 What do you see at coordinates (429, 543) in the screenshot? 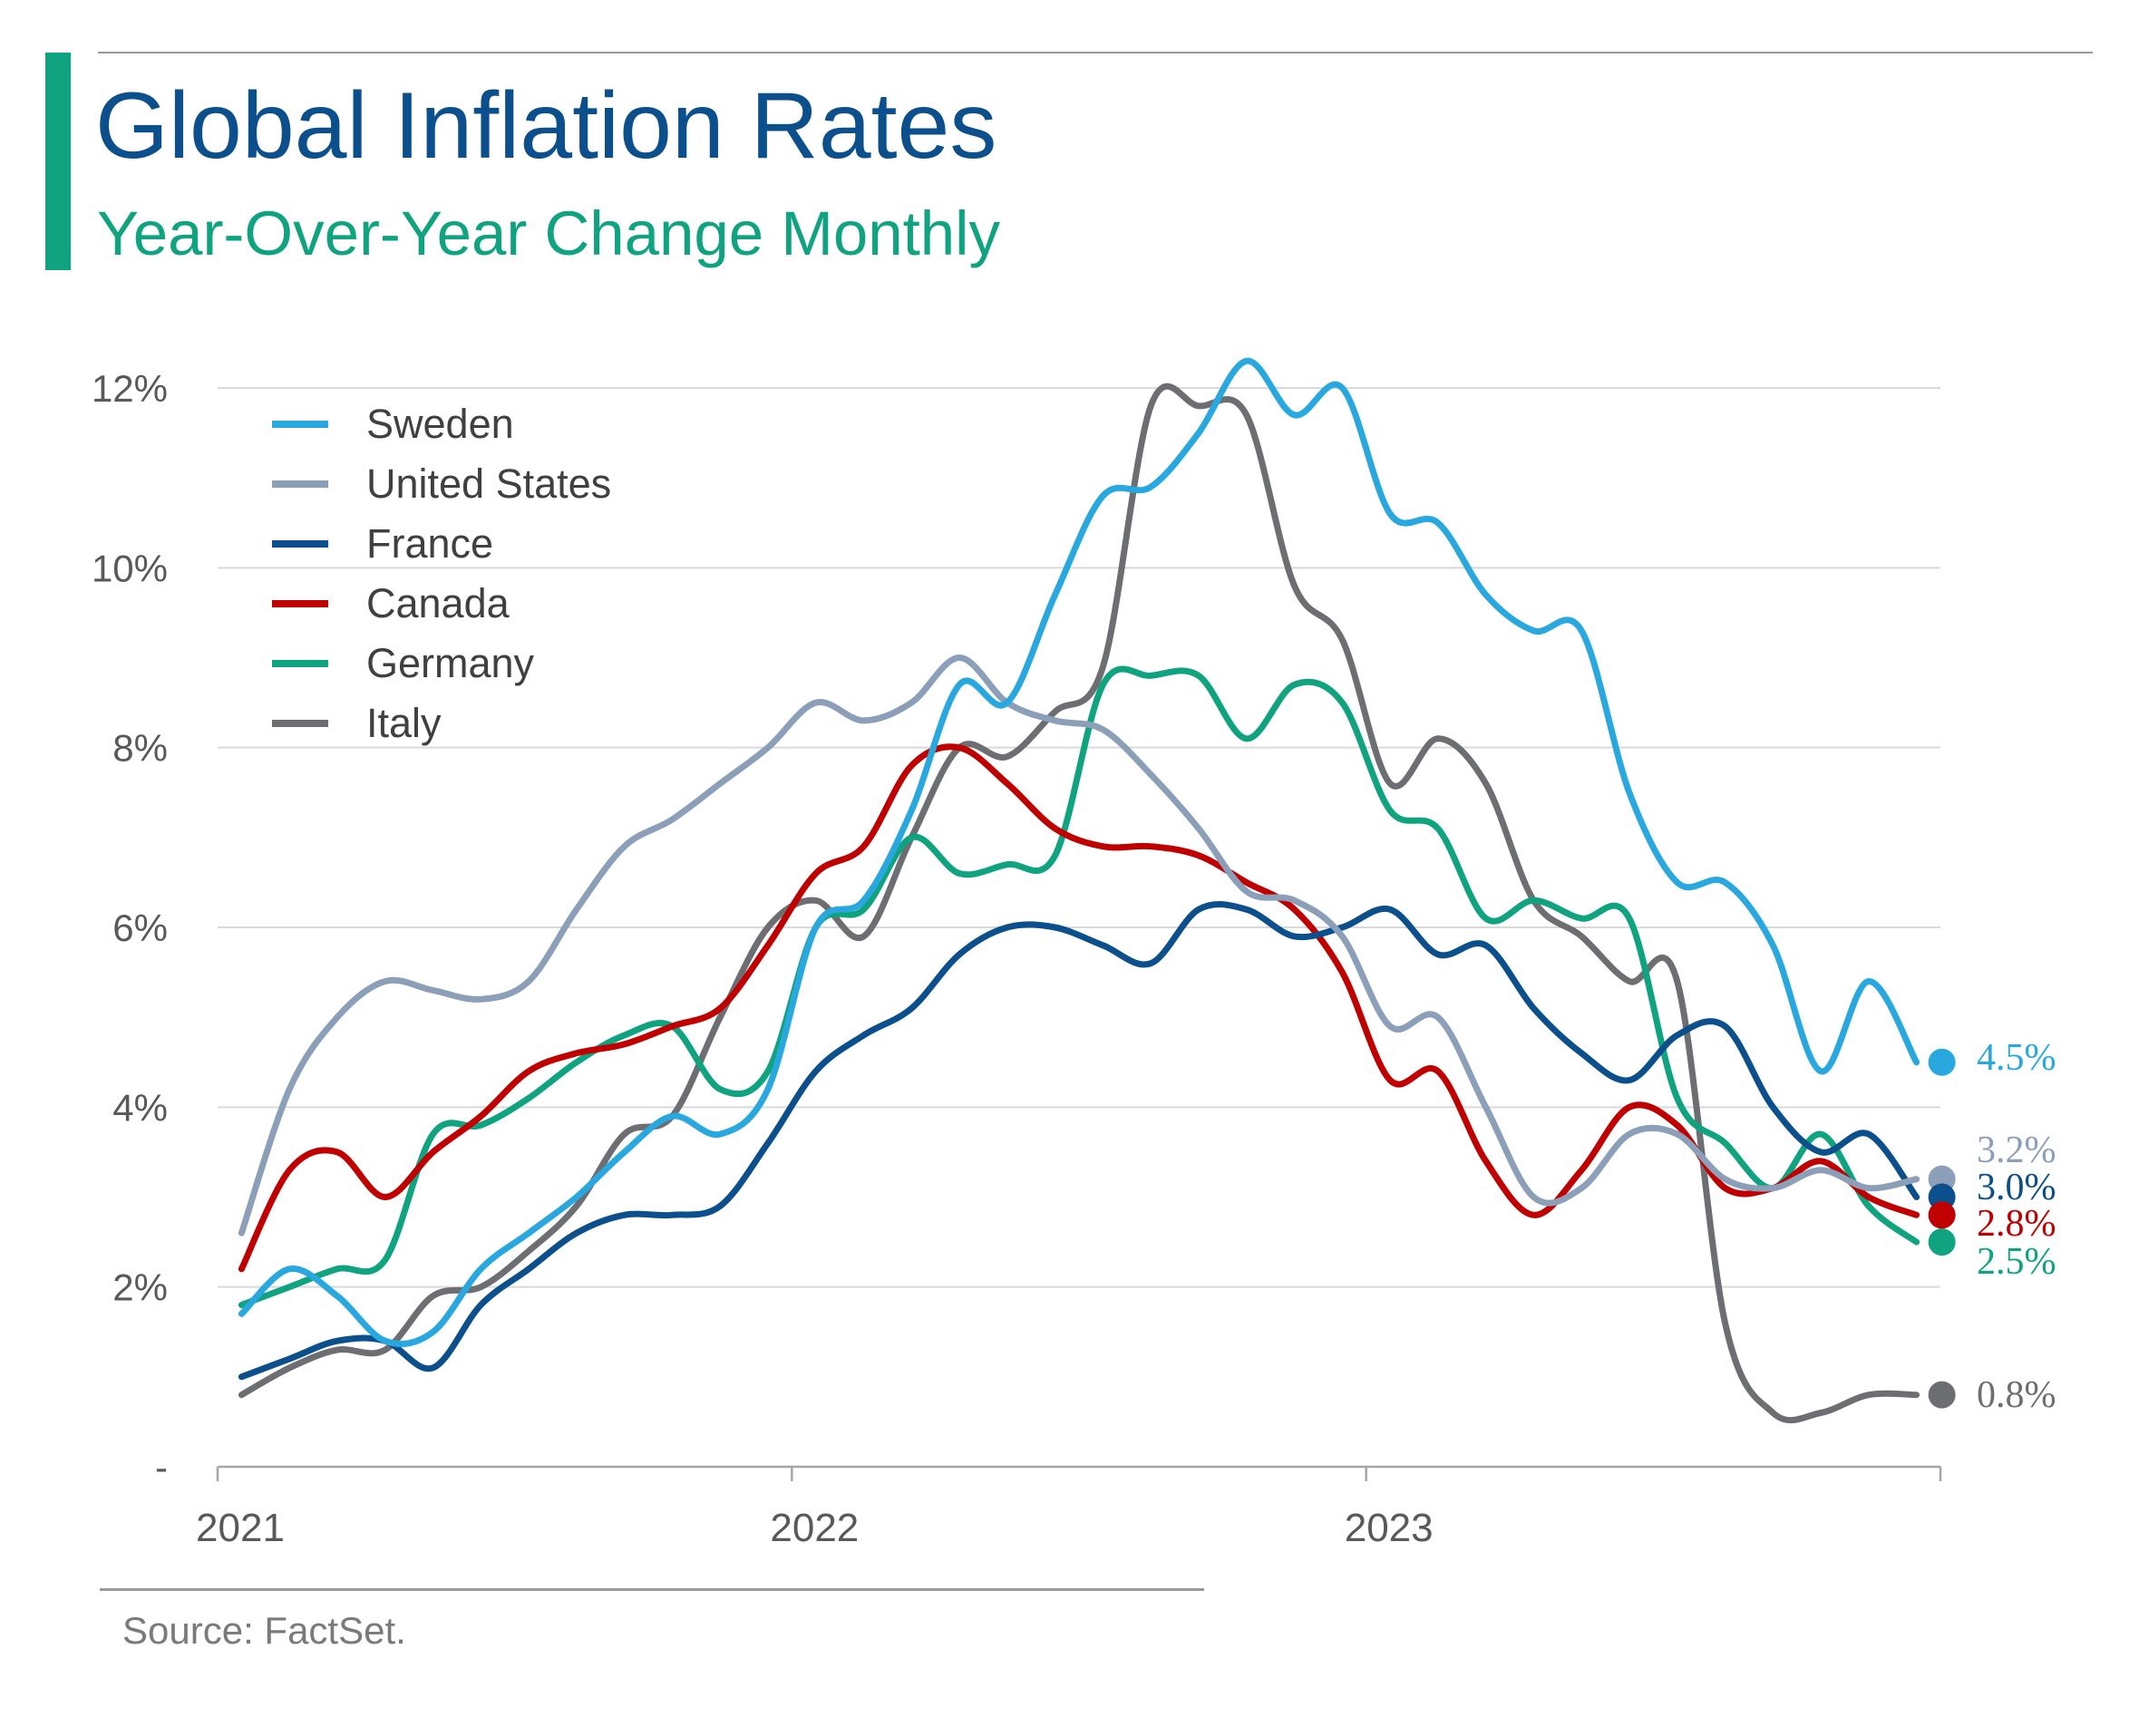
I see `legend-label: France` at bounding box center [429, 543].